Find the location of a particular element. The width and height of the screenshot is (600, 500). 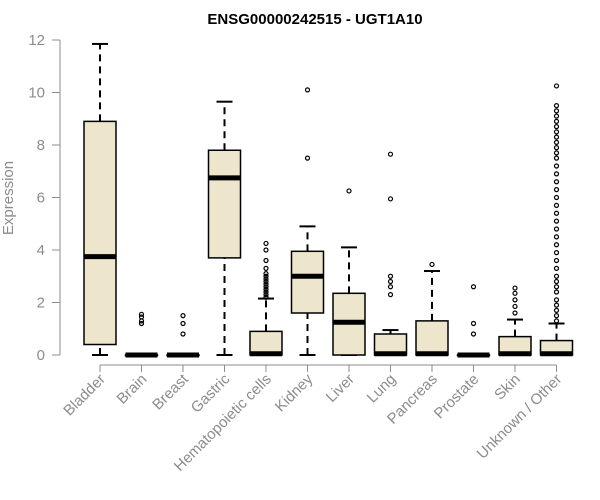

y-tick-label: 12 is located at coordinates (36, 40).